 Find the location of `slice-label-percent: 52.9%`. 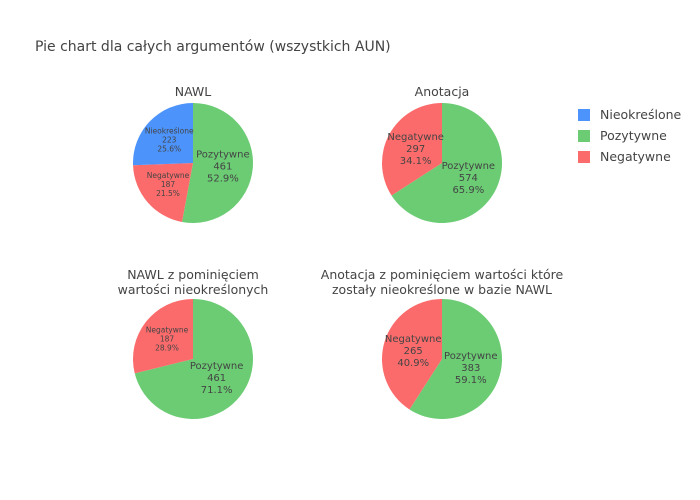

slice-label-percent: 52.9% is located at coordinates (223, 178).